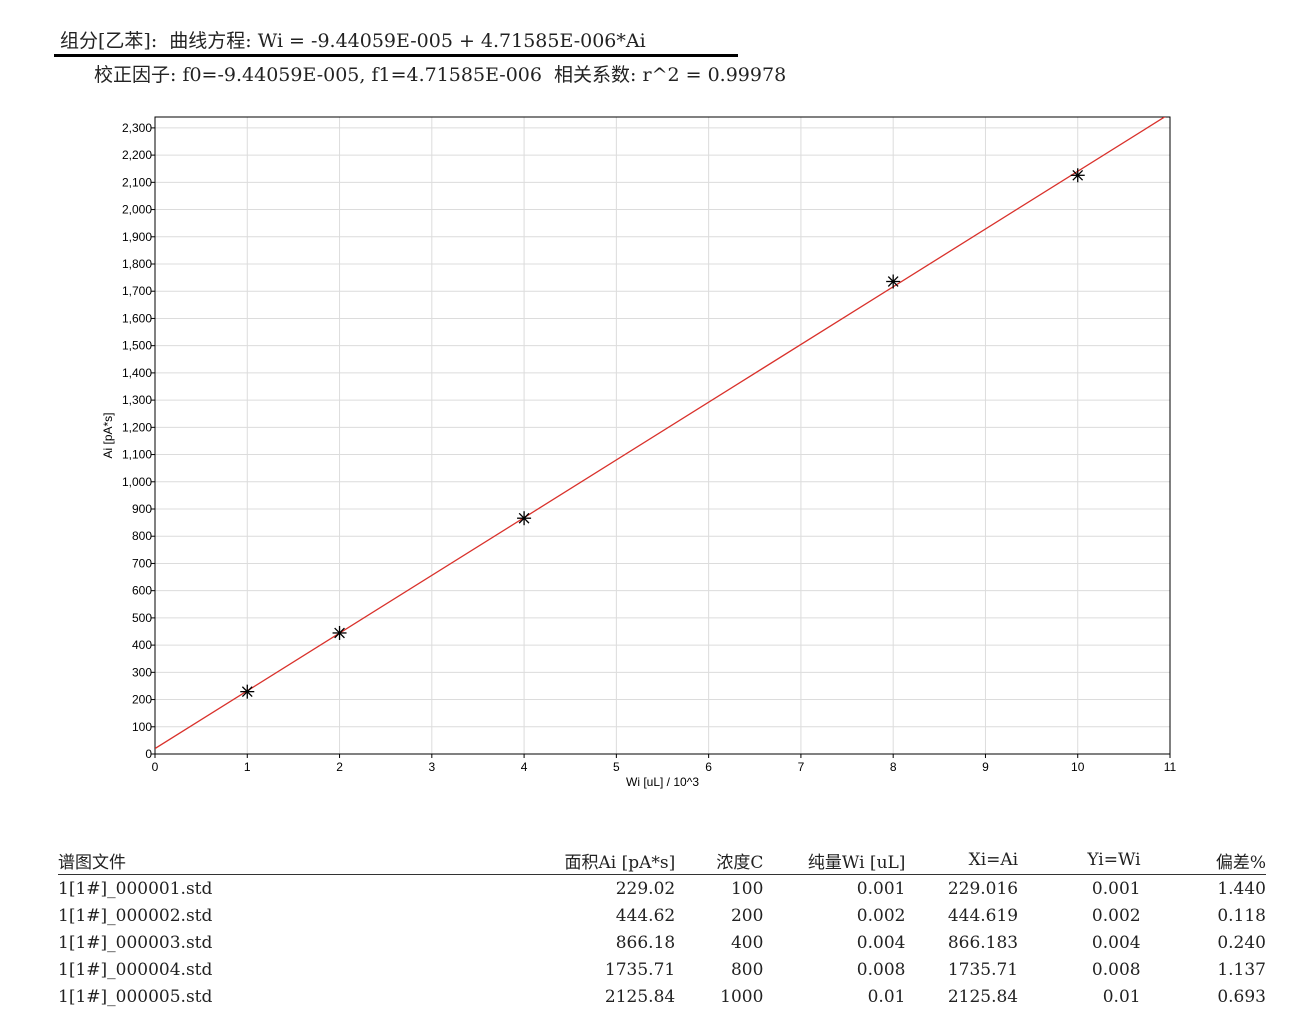 The image size is (1289, 1031). Describe the element at coordinates (135, 888) in the screenshot. I see `table-cell: 1[1#]_000001.std` at that location.